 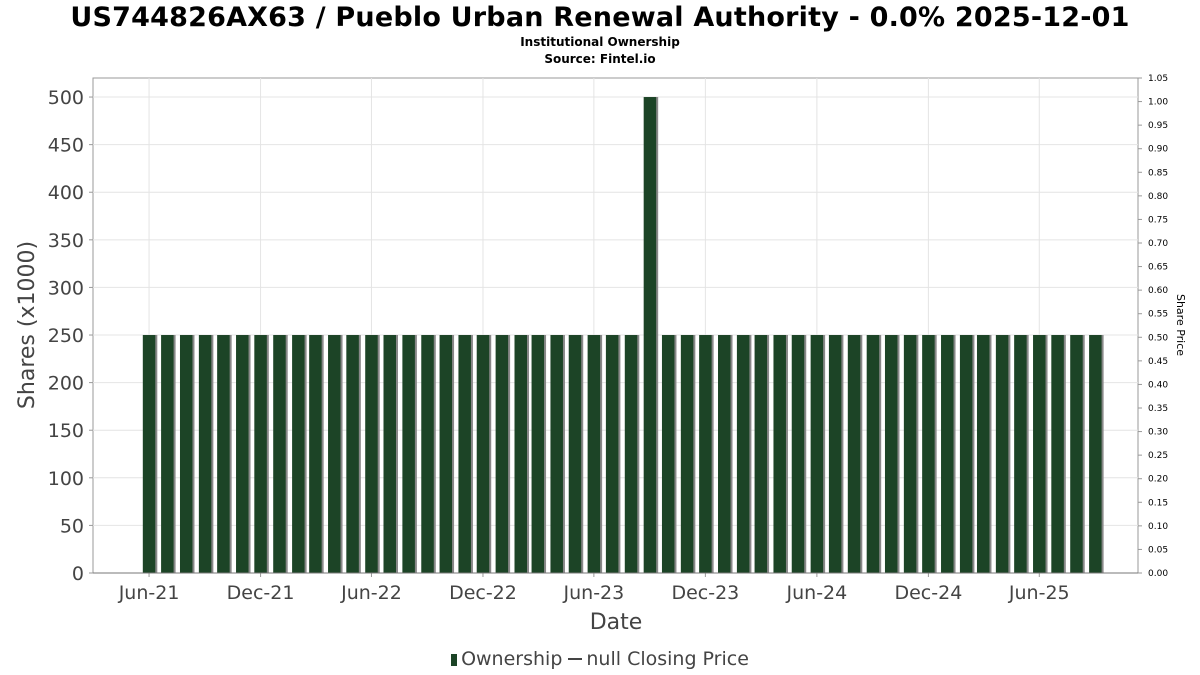 What do you see at coordinates (66, 431) in the screenshot?
I see `y-tick-label: 150` at bounding box center [66, 431].